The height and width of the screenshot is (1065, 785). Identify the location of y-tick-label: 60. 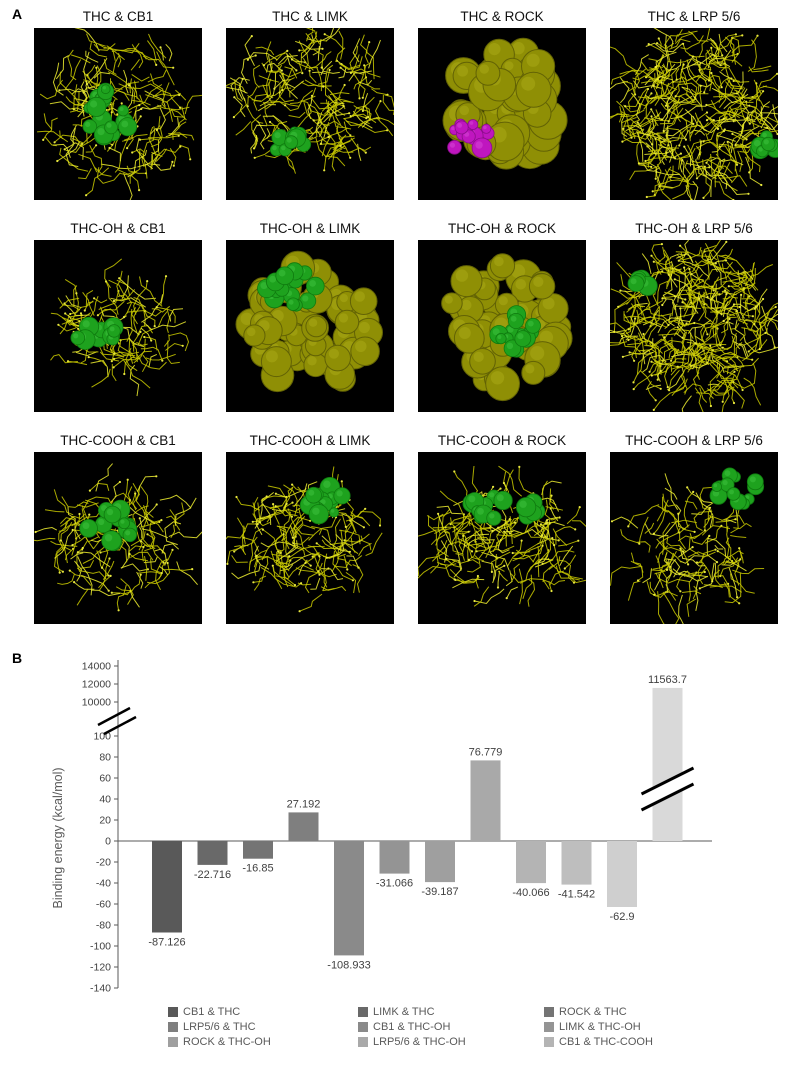
(105, 779).